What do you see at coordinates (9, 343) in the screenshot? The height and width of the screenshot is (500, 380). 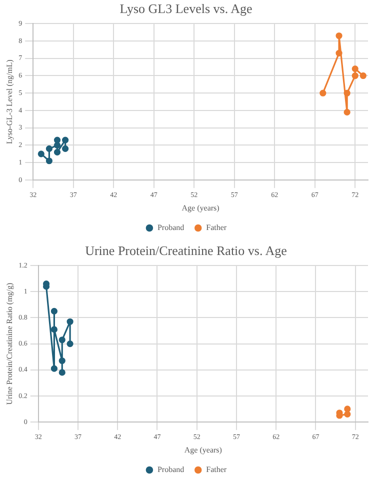 I see `y-axis-title: Urine Protein/Creatinine Ratio (mg/g)` at bounding box center [9, 343].